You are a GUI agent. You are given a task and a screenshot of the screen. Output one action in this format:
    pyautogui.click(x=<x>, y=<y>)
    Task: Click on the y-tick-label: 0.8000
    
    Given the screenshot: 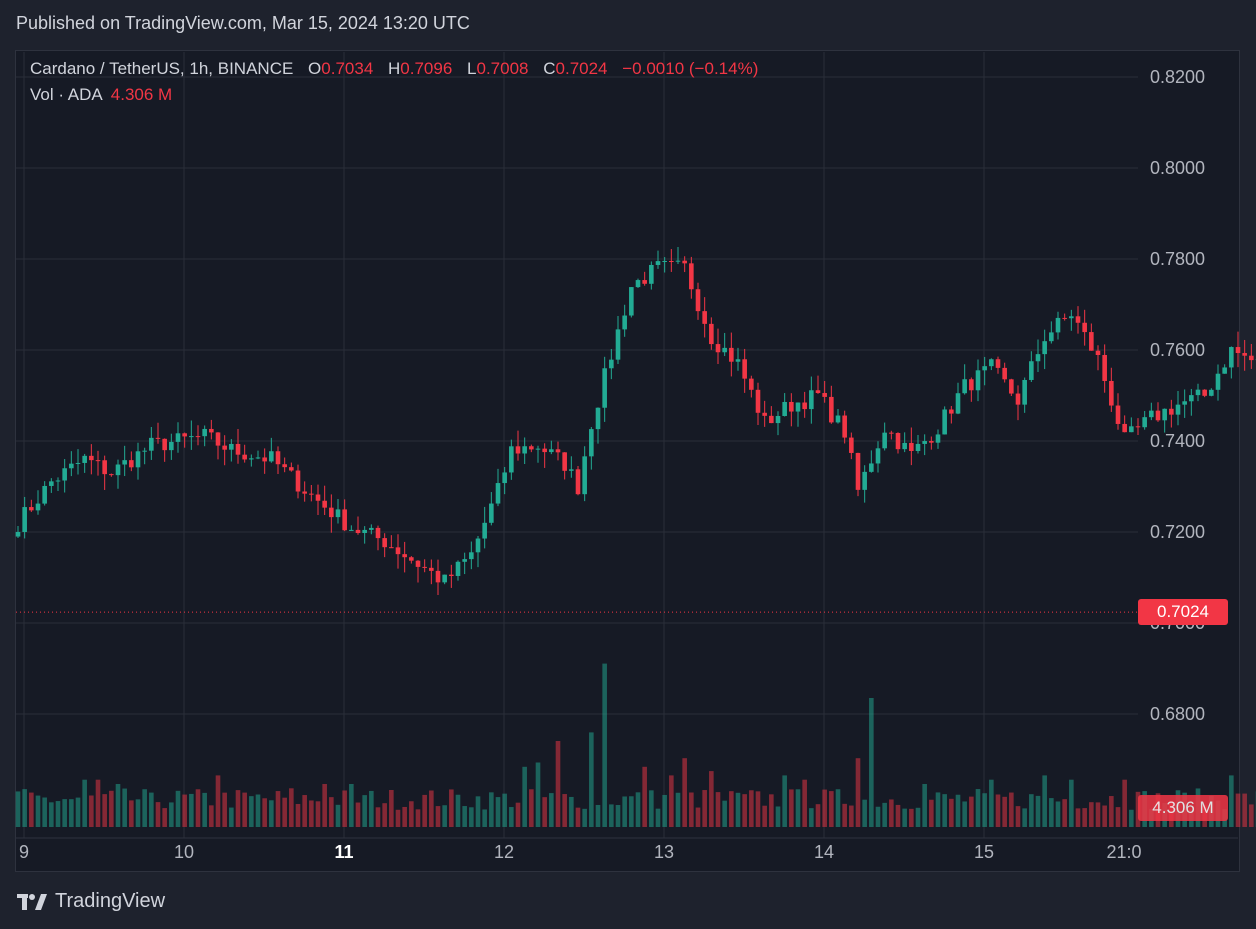 What is the action you would take?
    pyautogui.click(x=1177, y=168)
    